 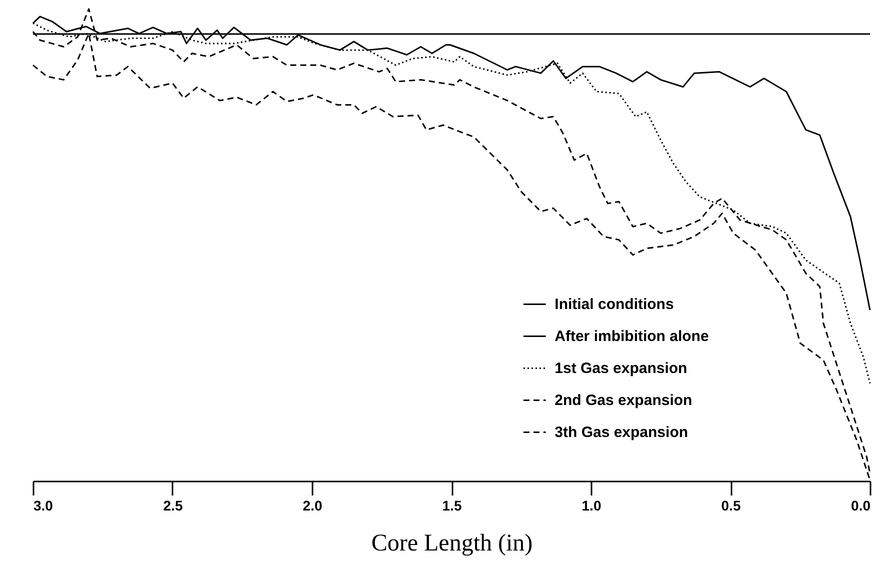 I want to click on legend-label: 2nd Gas expansion, so click(x=623, y=401).